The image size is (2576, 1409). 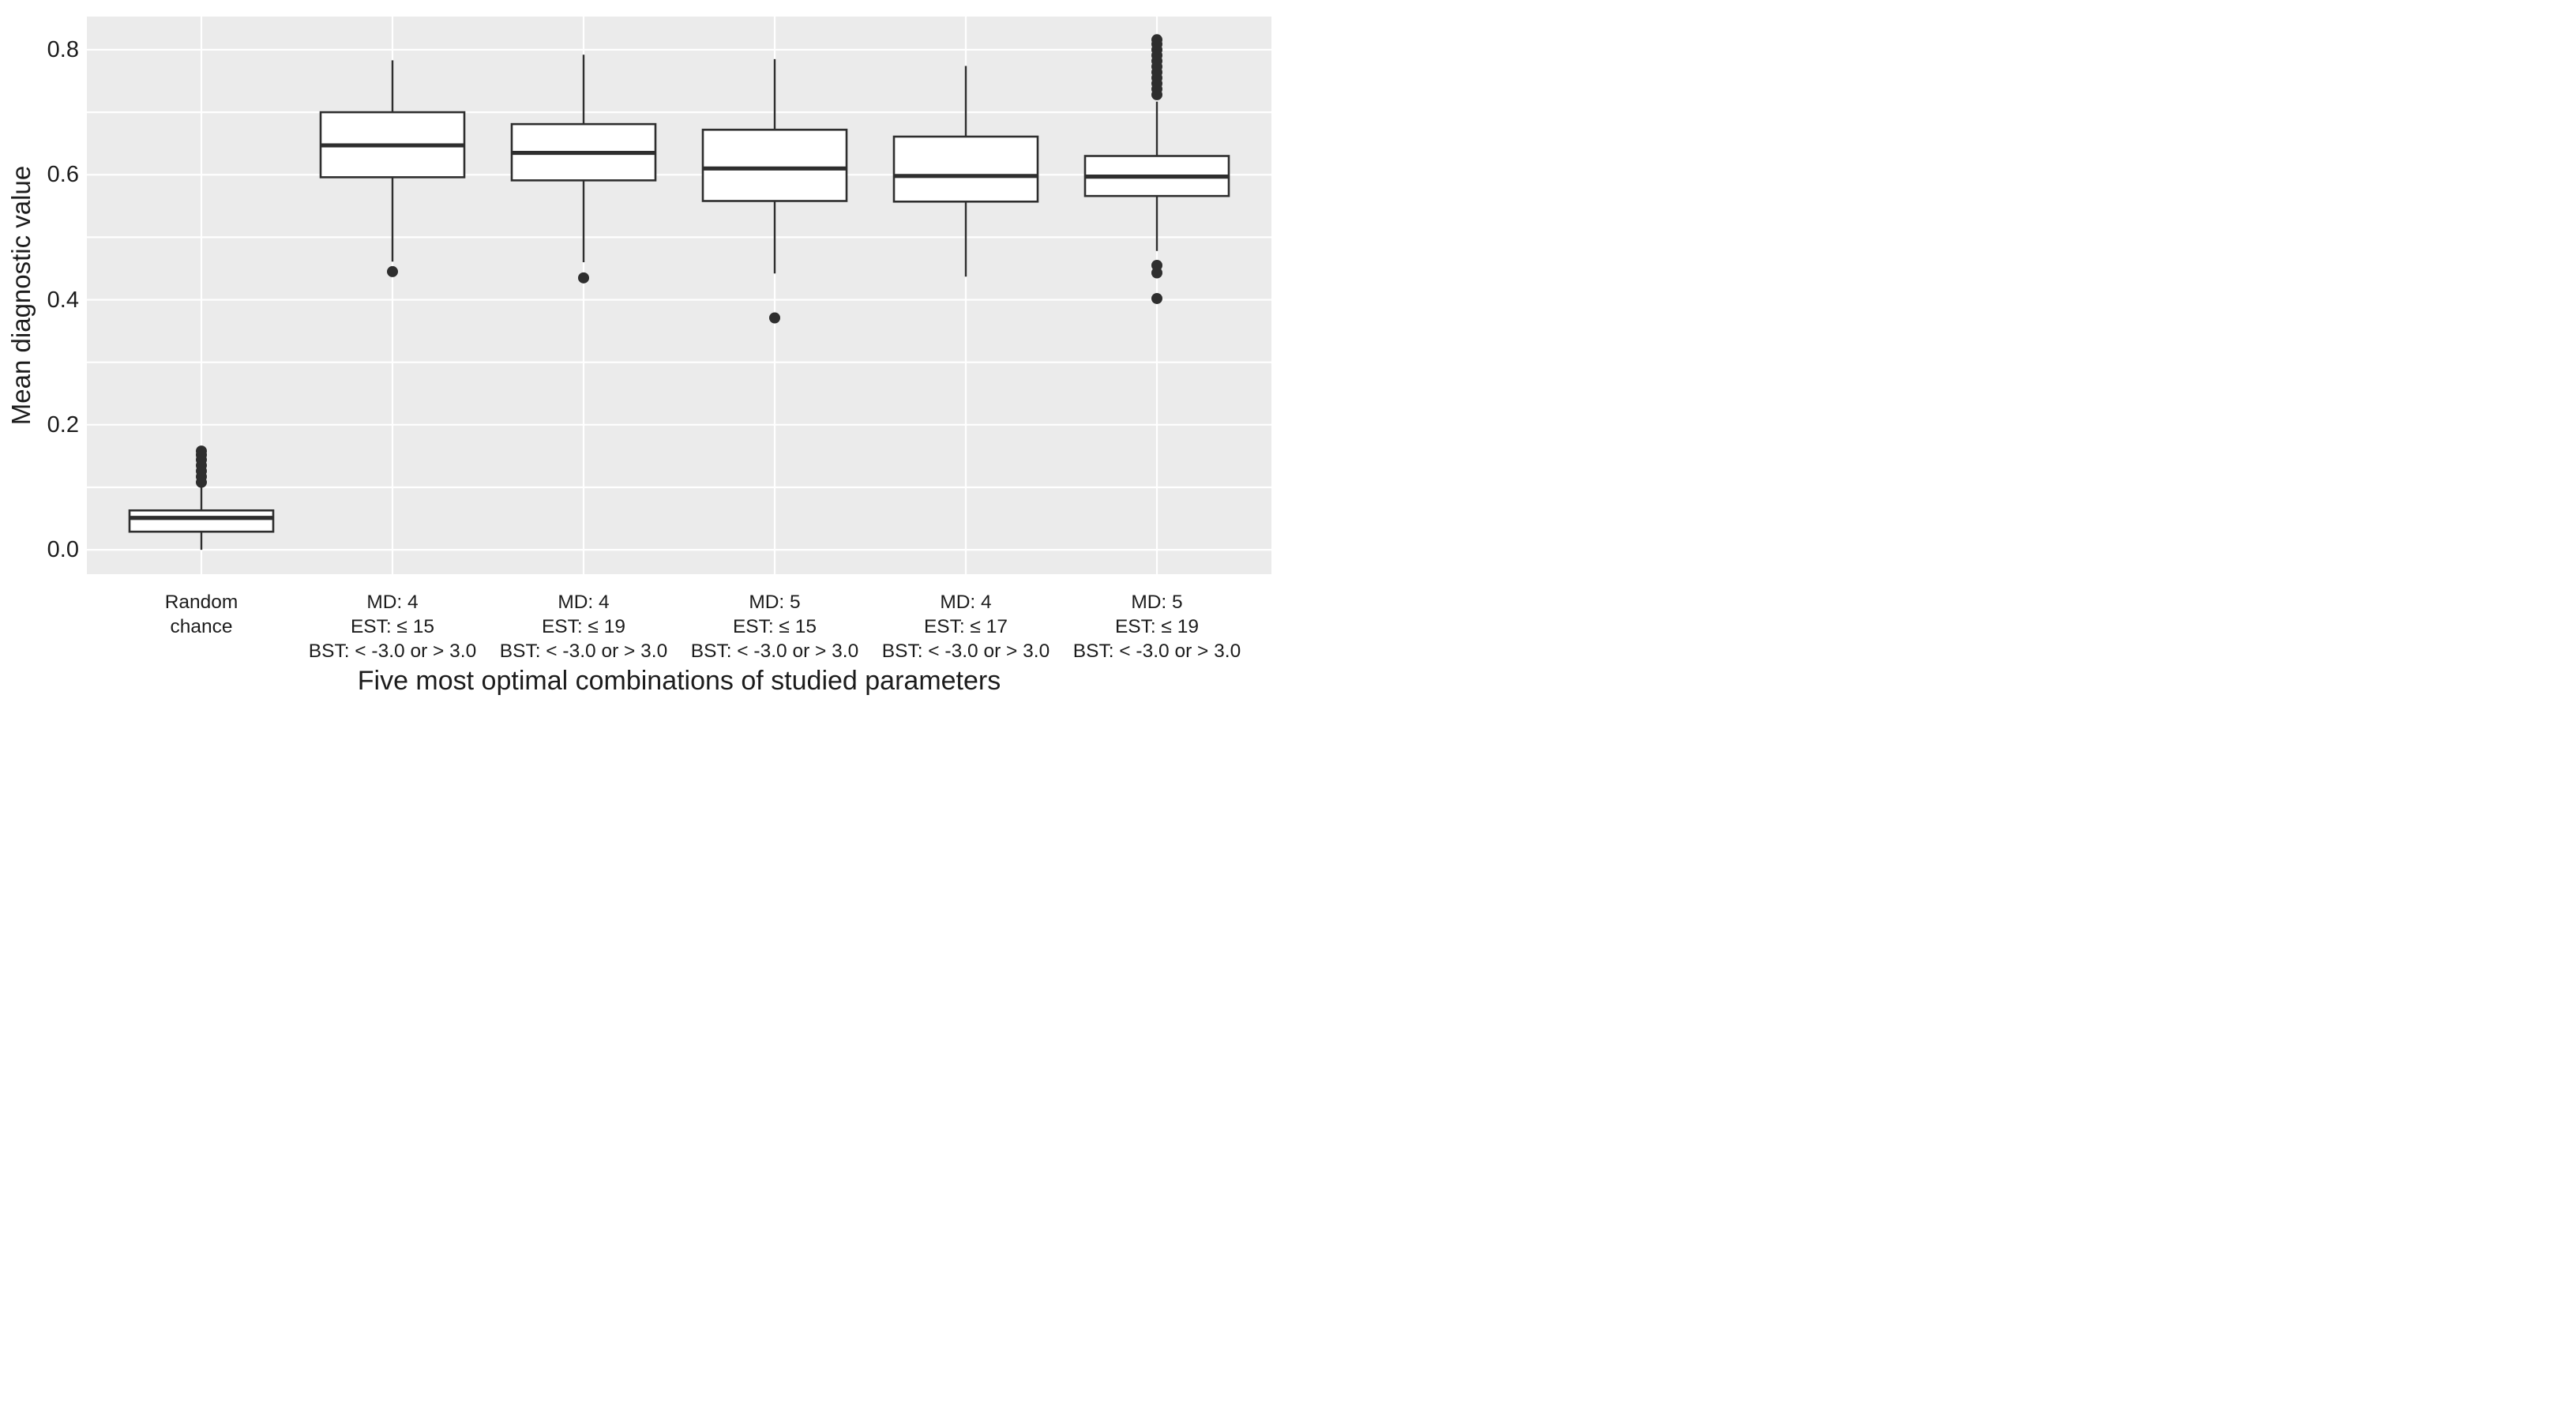 I want to click on x-category-label: MD: 5 EST: ≤ 19 BST: < -3.0 or > 3.0, so click(x=1157, y=626).